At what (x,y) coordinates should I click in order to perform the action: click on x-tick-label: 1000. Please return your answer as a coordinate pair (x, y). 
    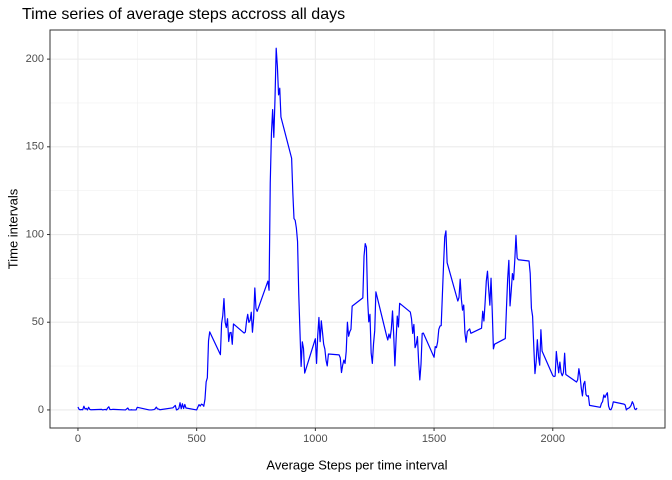
    Looking at the image, I should click on (315, 439).